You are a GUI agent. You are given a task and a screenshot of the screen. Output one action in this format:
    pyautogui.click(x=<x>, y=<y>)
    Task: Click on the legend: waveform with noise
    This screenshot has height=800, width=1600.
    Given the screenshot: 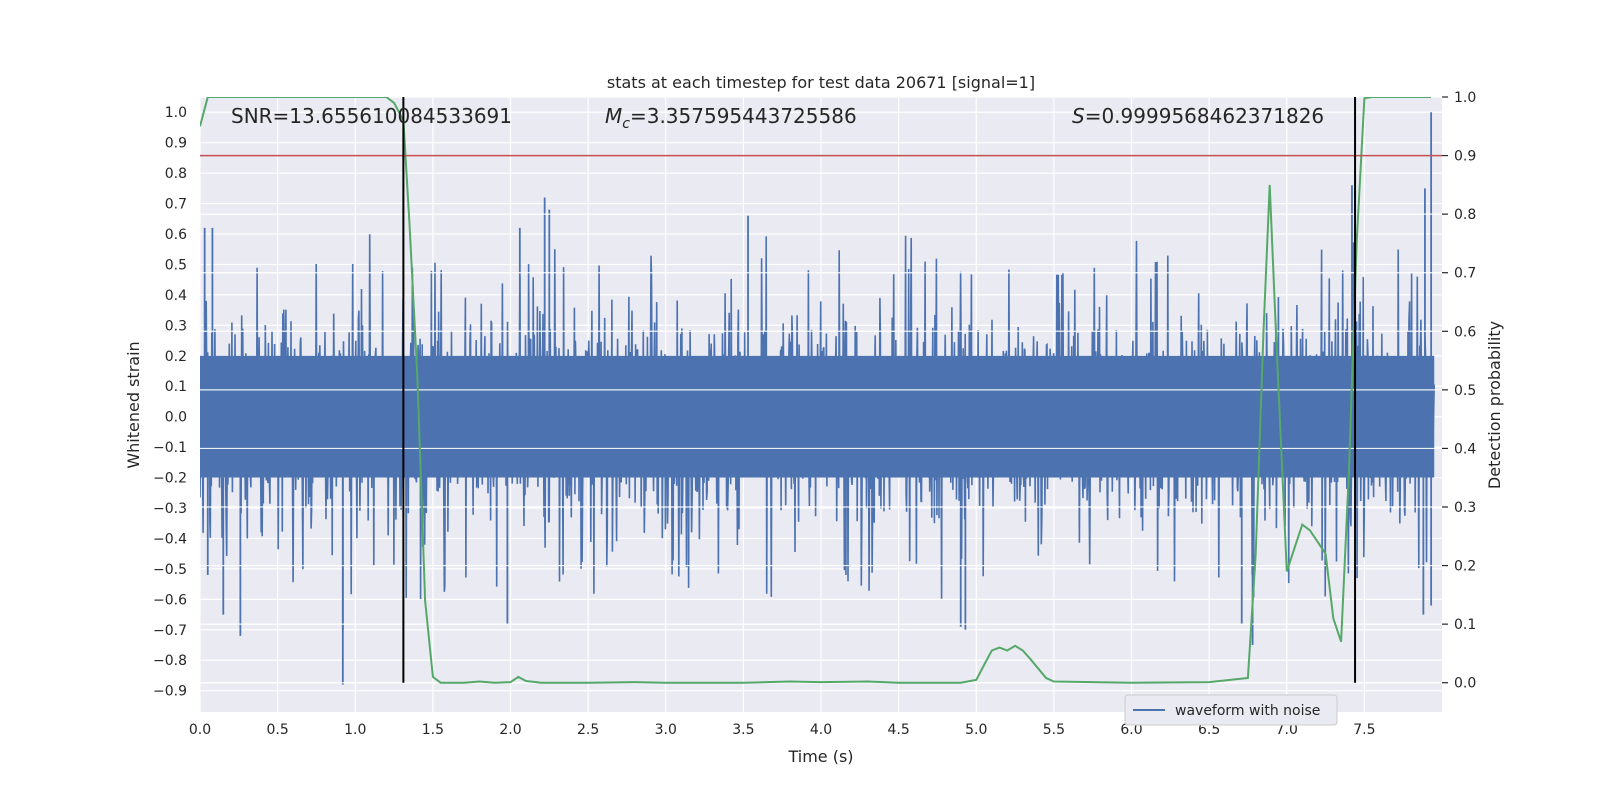 What is the action you would take?
    pyautogui.click(x=1231, y=710)
    